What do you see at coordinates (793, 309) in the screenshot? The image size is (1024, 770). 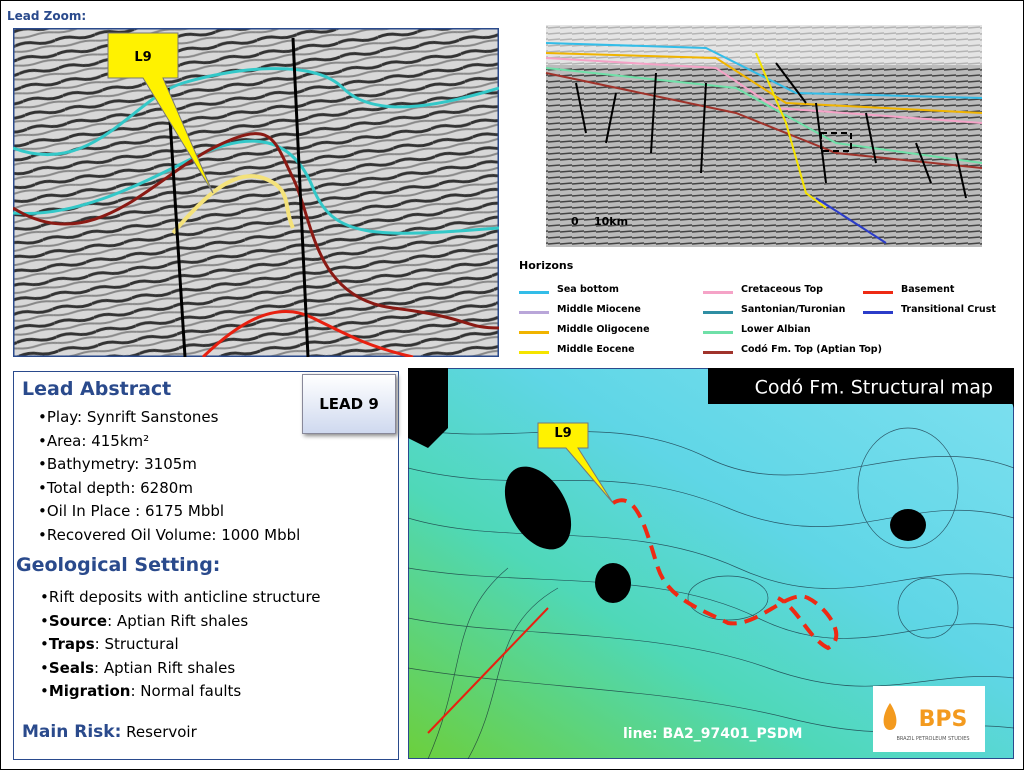 I see `legend-label: Santonian/Turonian` at bounding box center [793, 309].